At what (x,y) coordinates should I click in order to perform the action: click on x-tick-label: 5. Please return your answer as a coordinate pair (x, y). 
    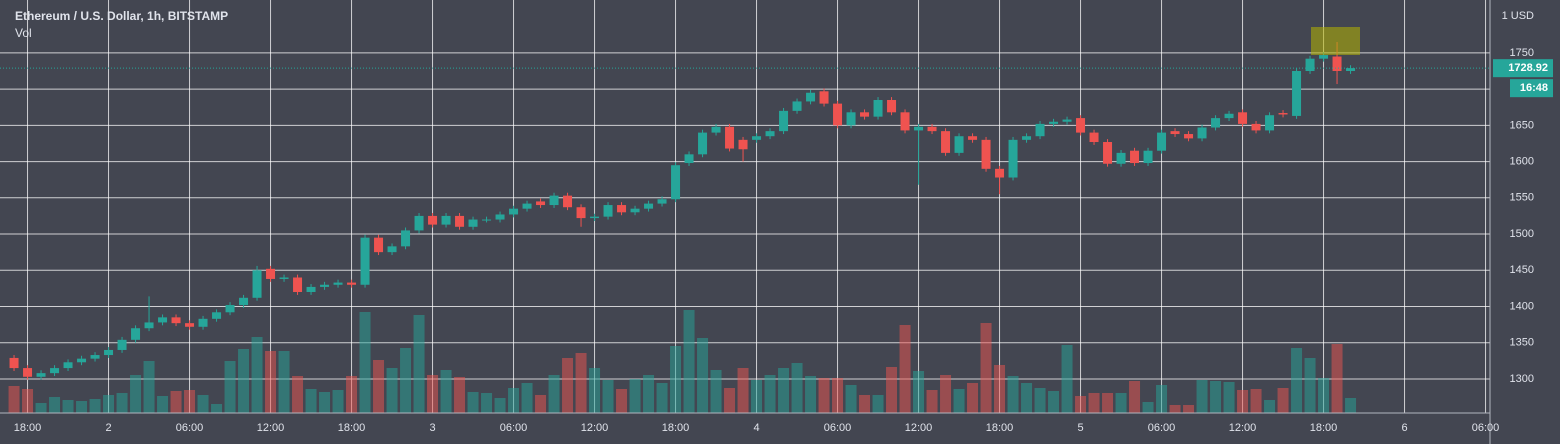
    Looking at the image, I should click on (1080, 428).